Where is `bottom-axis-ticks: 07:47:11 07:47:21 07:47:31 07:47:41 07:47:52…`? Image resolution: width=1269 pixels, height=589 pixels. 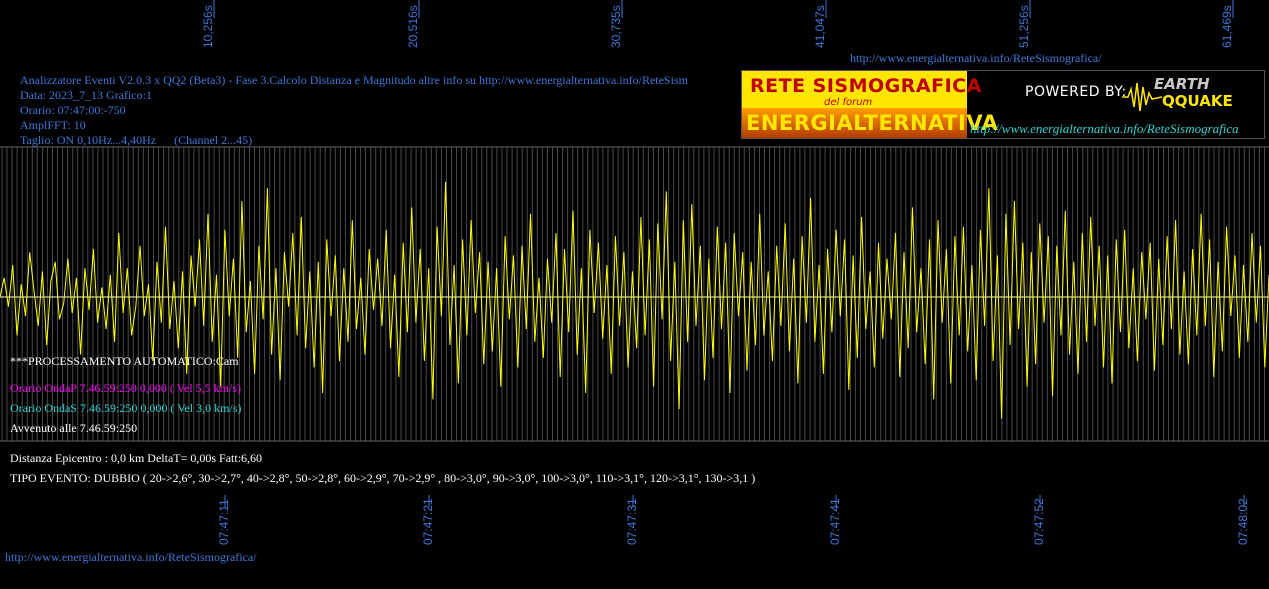 bottom-axis-ticks: 07:47:11 07:47:21 07:47:31 07:47:41 07:47:52… is located at coordinates (733, 520).